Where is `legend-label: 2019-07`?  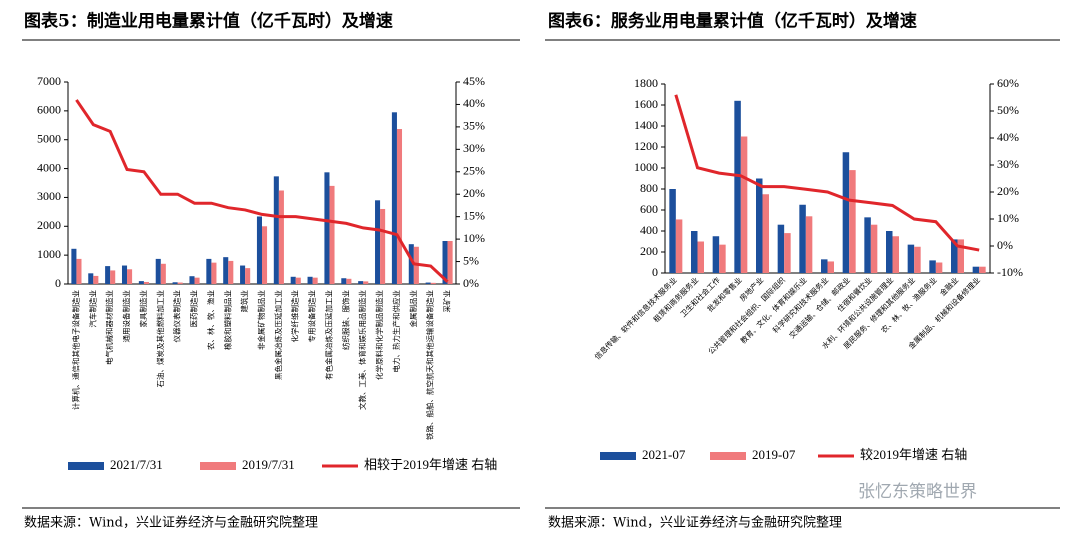
legend-label: 2019-07 is located at coordinates (774, 454).